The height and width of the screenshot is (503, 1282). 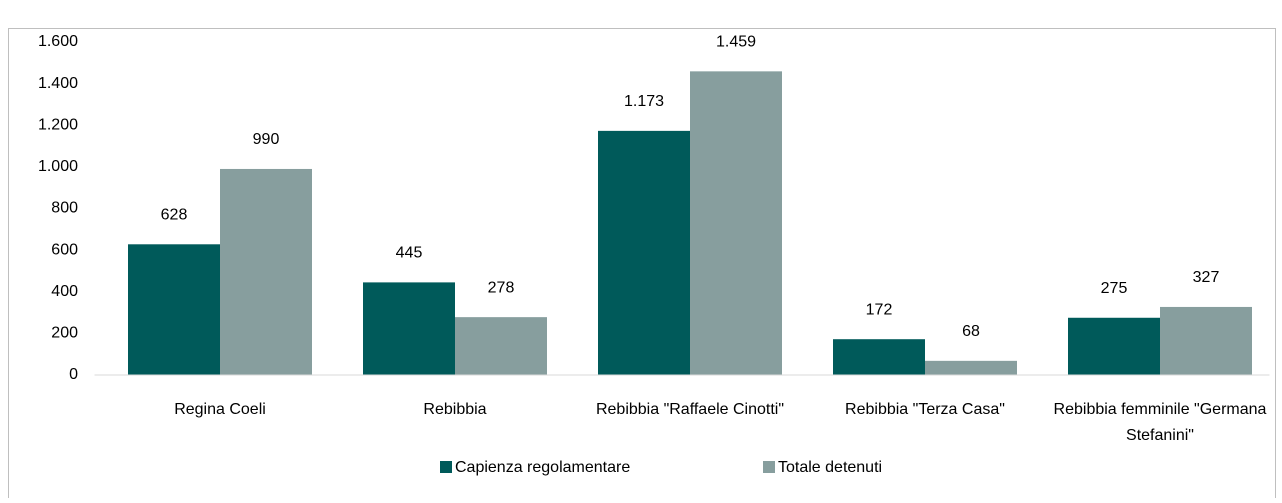 I want to click on y-tick-label: 800, so click(x=64, y=208).